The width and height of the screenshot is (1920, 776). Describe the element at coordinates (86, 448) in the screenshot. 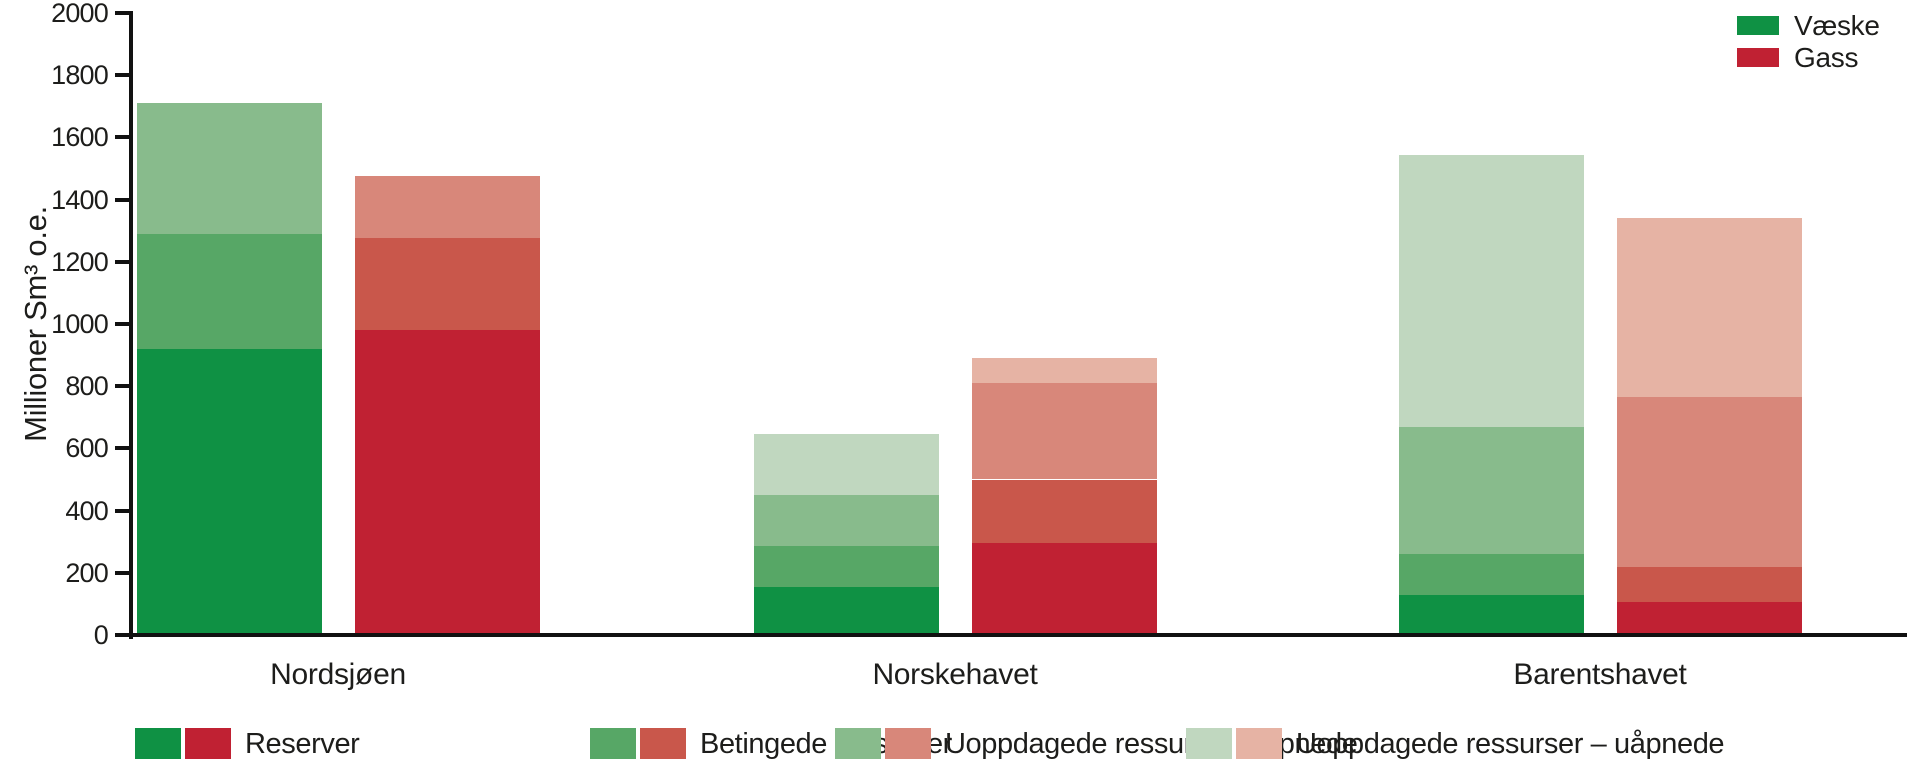

I see `y-tick-label: 600` at that location.